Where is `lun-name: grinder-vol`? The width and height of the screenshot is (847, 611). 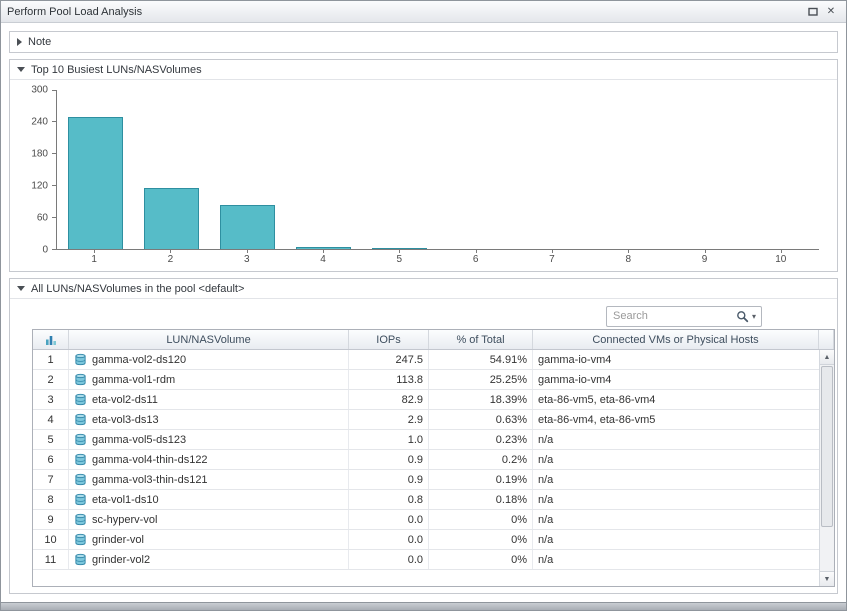 lun-name: grinder-vol is located at coordinates (118, 539).